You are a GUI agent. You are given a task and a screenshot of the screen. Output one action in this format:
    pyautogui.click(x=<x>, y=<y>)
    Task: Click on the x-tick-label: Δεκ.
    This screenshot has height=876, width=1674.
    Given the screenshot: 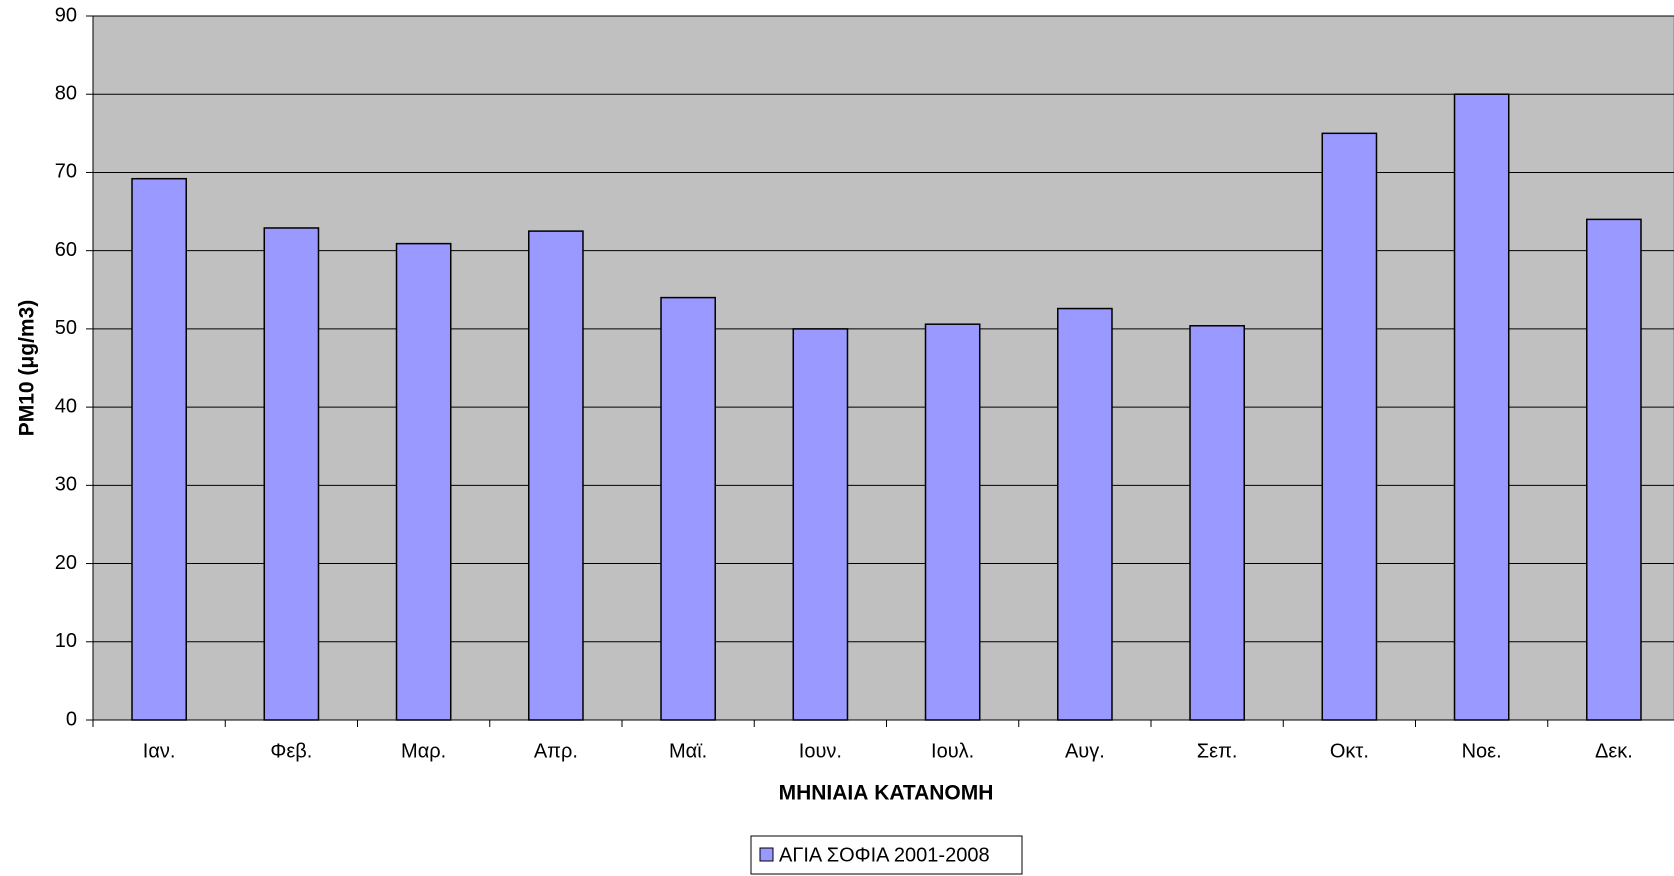 What is the action you would take?
    pyautogui.click(x=1614, y=751)
    